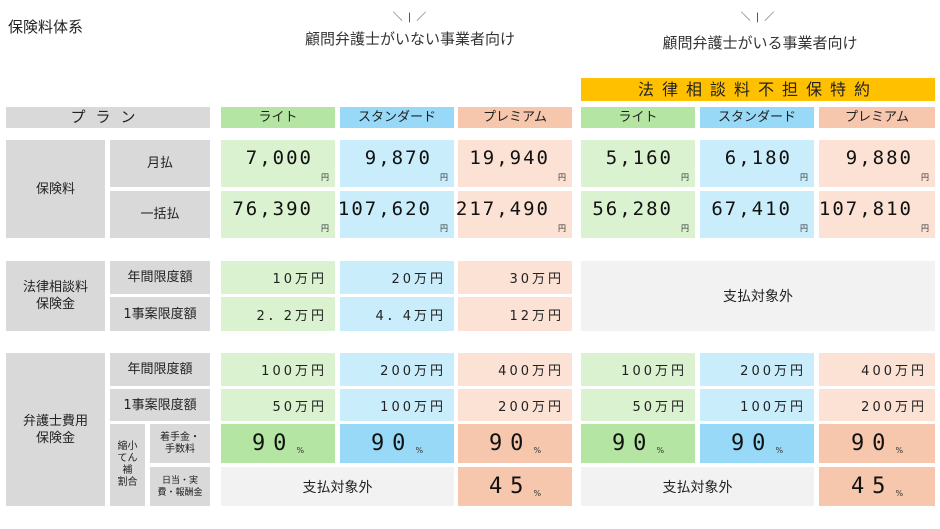  Describe the element at coordinates (760, 43) in the screenshot. I see `audience-with-counsel: 顧問弁護士がいる事業者向け` at that location.